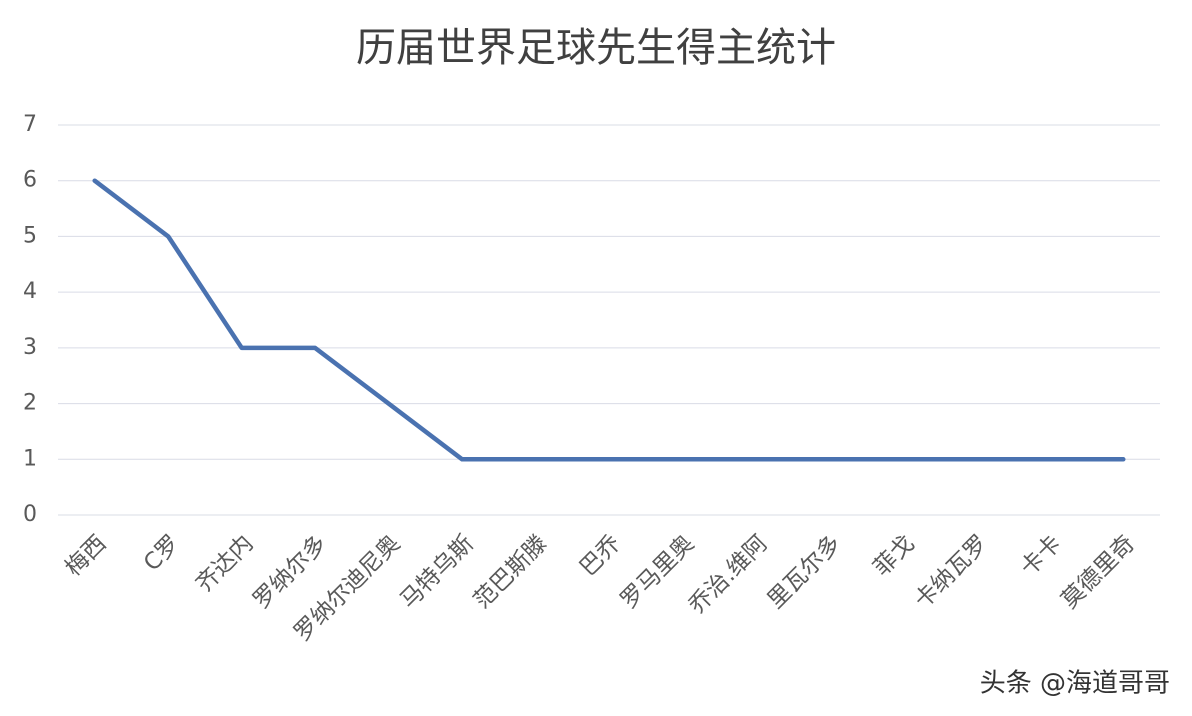 The height and width of the screenshot is (716, 1192). I want to click on y-tick-label: 3, so click(30, 347).